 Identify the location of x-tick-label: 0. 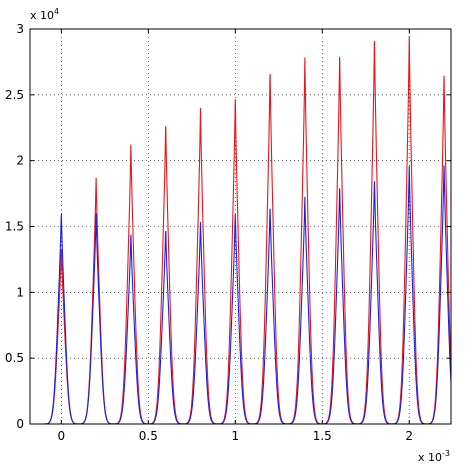
(61, 436).